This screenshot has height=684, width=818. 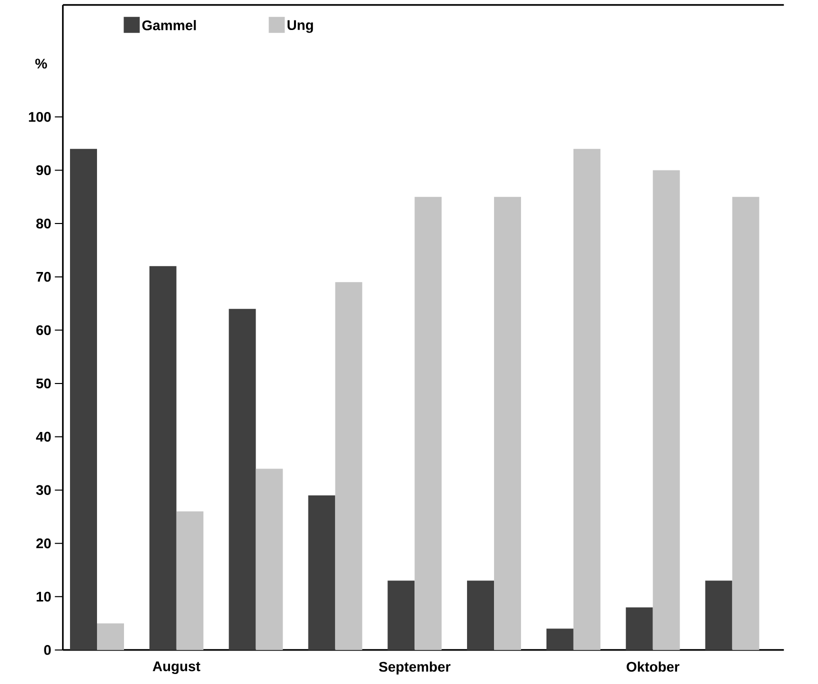 What do you see at coordinates (43, 170) in the screenshot?
I see `y-tick-label: 90` at bounding box center [43, 170].